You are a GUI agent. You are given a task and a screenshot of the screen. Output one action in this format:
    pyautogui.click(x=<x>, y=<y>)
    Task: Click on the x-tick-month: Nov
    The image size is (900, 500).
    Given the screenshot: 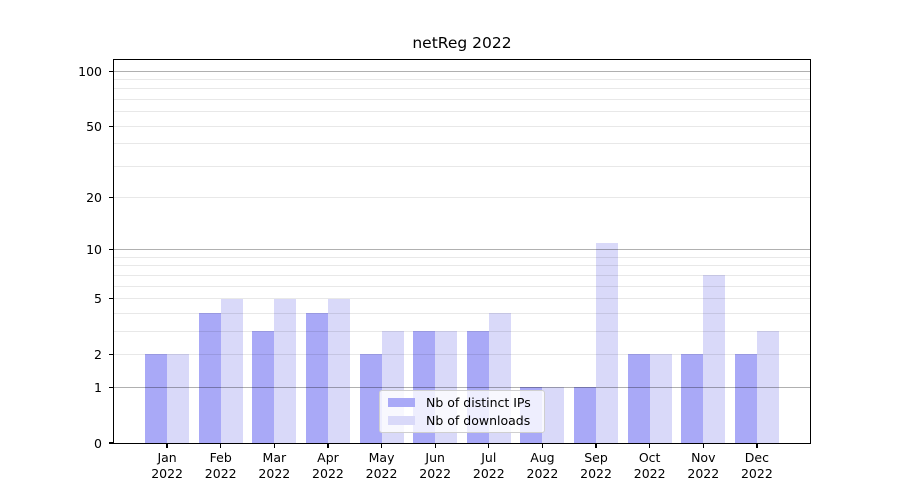 What is the action you would take?
    pyautogui.click(x=703, y=457)
    